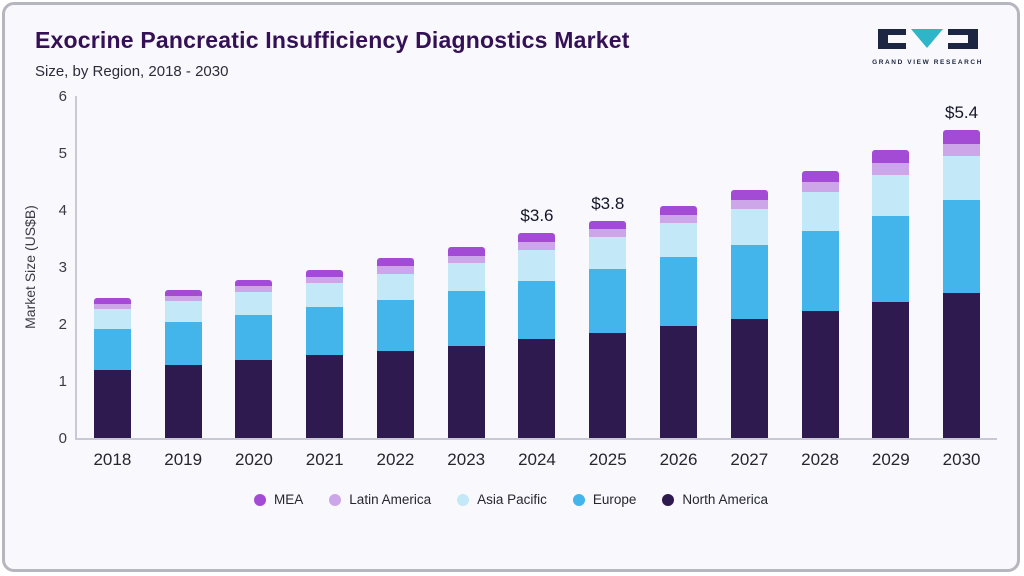  Describe the element at coordinates (820, 459) in the screenshot. I see `x-tick-label: 2028` at that location.